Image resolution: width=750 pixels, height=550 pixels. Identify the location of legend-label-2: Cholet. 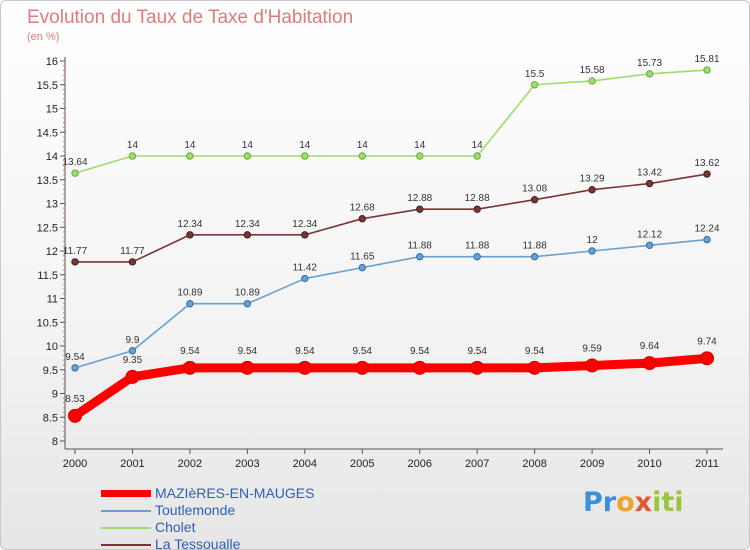
(175, 527).